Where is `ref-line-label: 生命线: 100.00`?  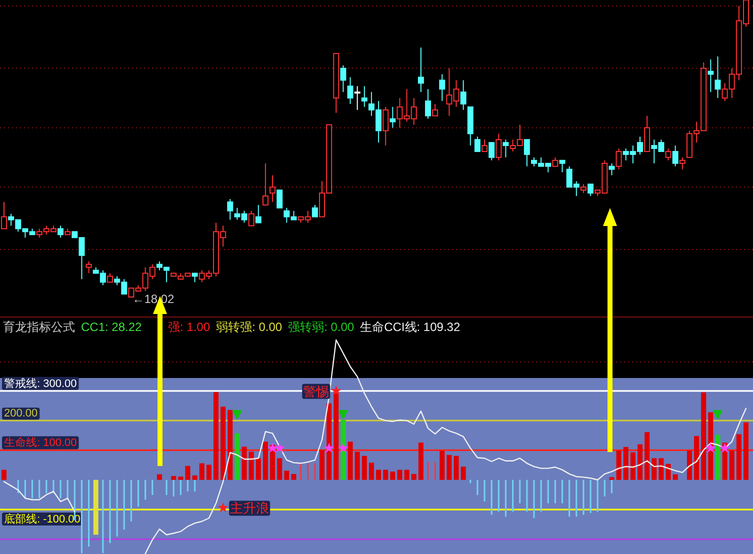
ref-line-label: 生命线: 100.00 is located at coordinates (40, 443).